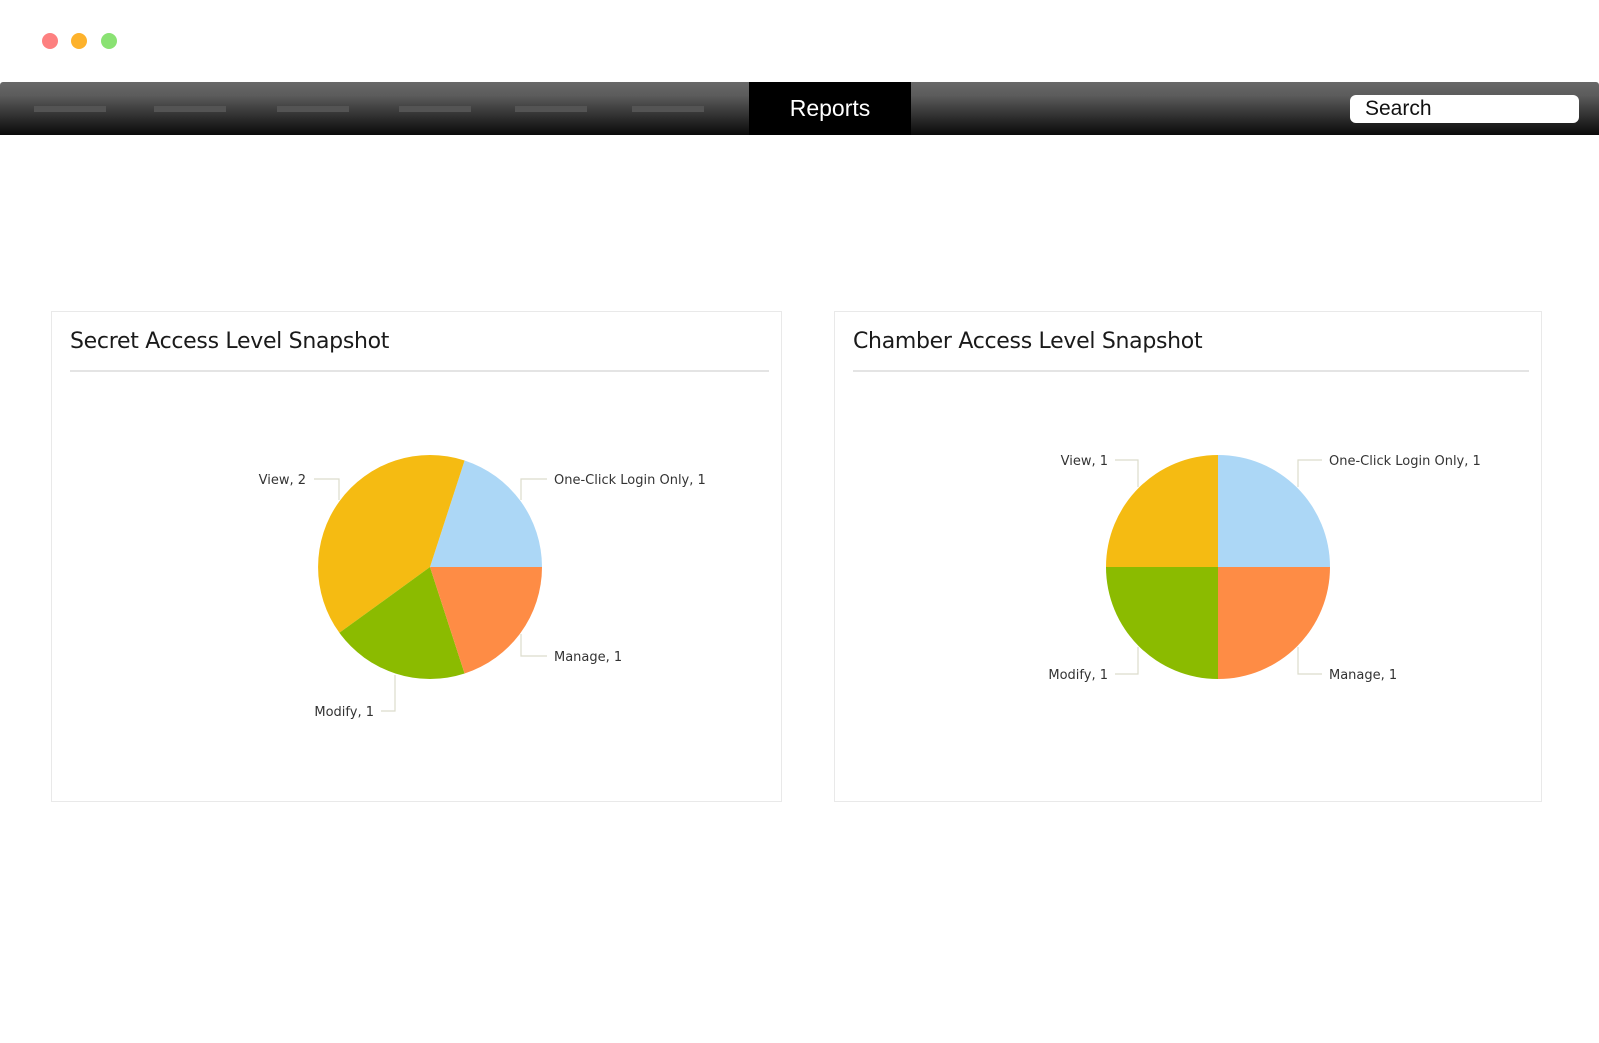  I want to click on label-view: View, 1, so click(1084, 461).